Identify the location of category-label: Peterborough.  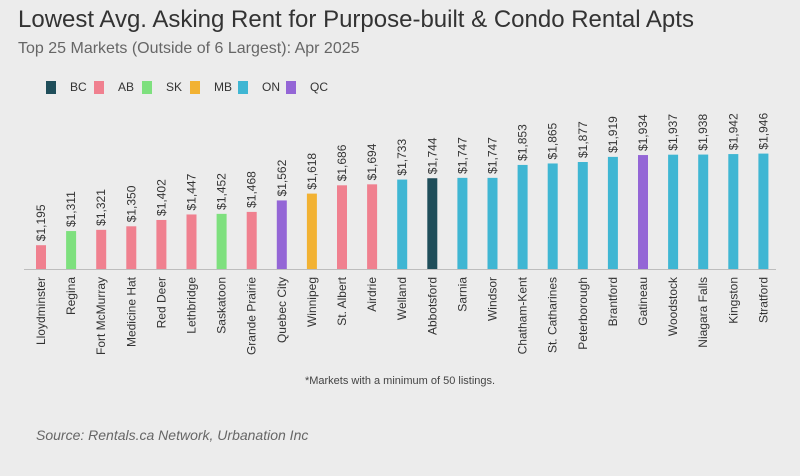
(583, 313).